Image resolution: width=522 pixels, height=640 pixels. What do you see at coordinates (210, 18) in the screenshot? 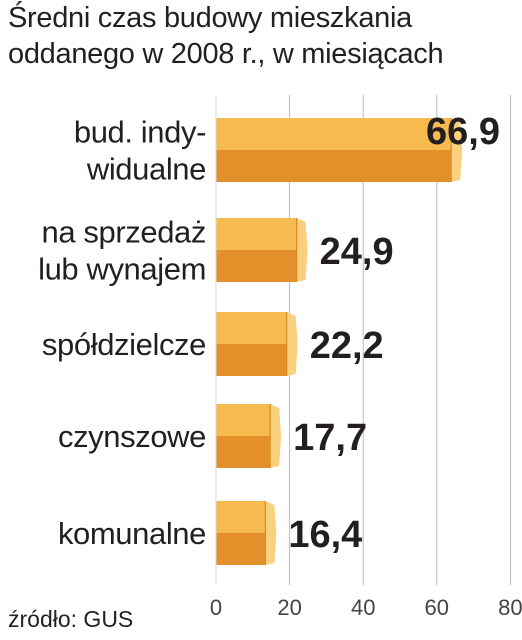
I see `chart-title-line-1: Średni czas budowy mieszkania` at bounding box center [210, 18].